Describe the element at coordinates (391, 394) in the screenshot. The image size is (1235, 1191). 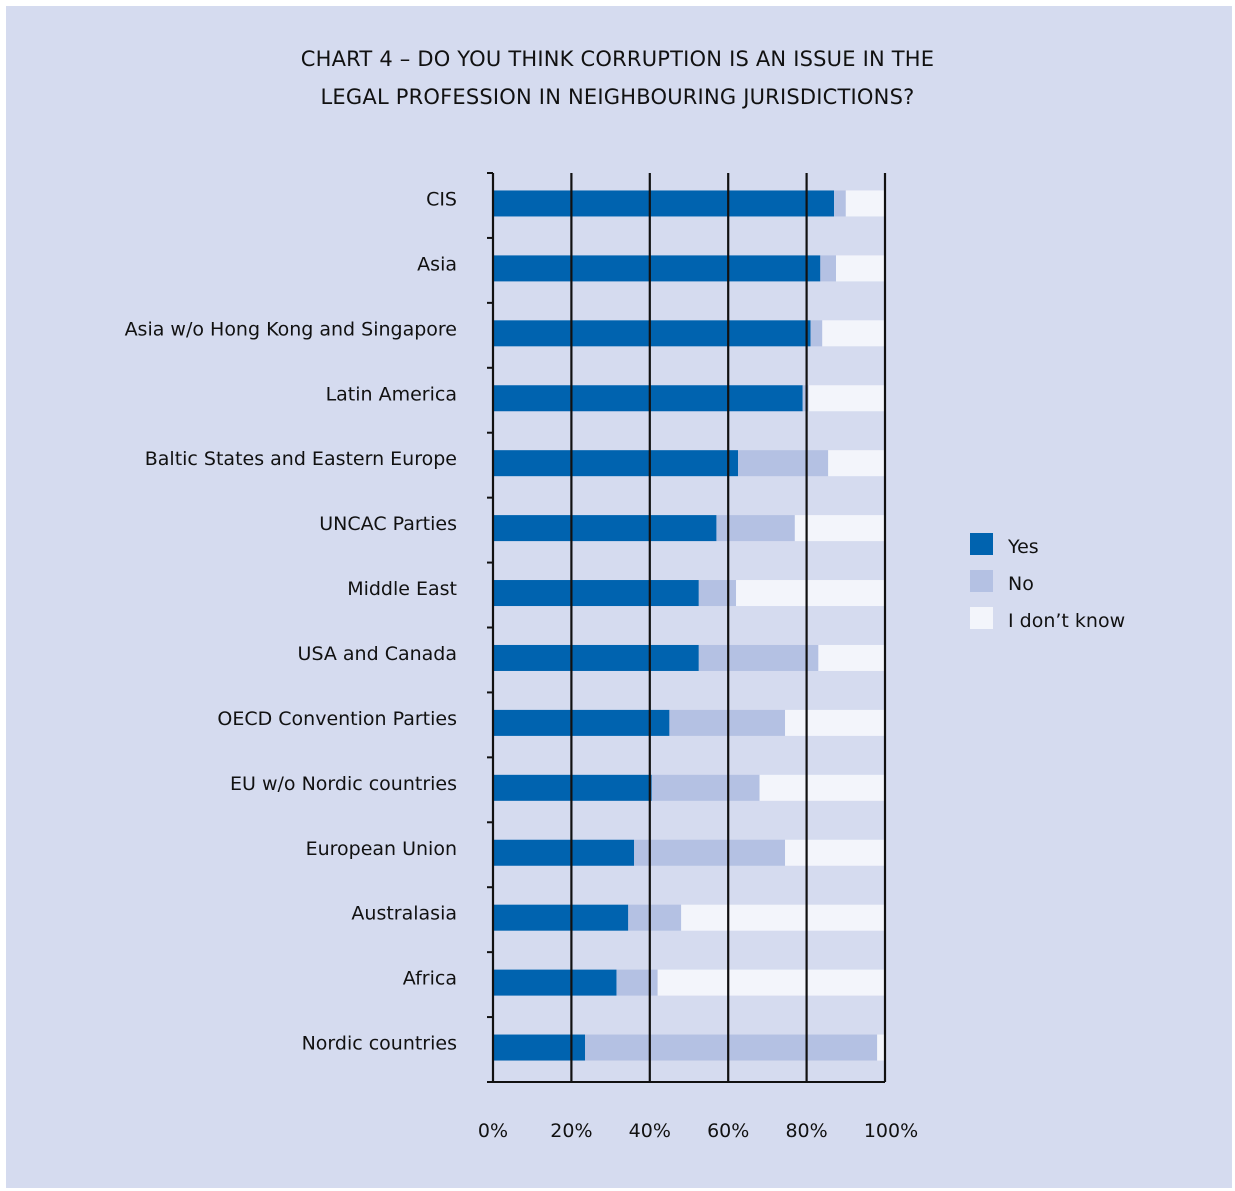
I see `category-label: Latin America` at that location.